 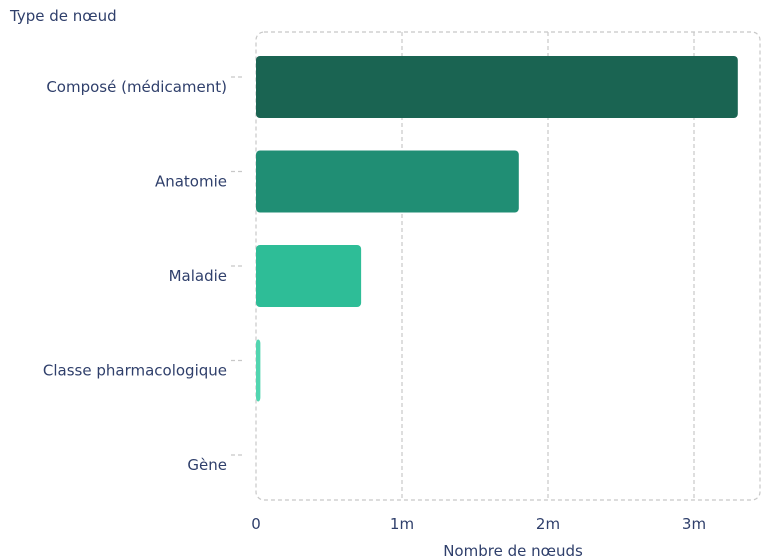 I want to click on y-axis-title: Type de nœud, so click(x=63, y=16).